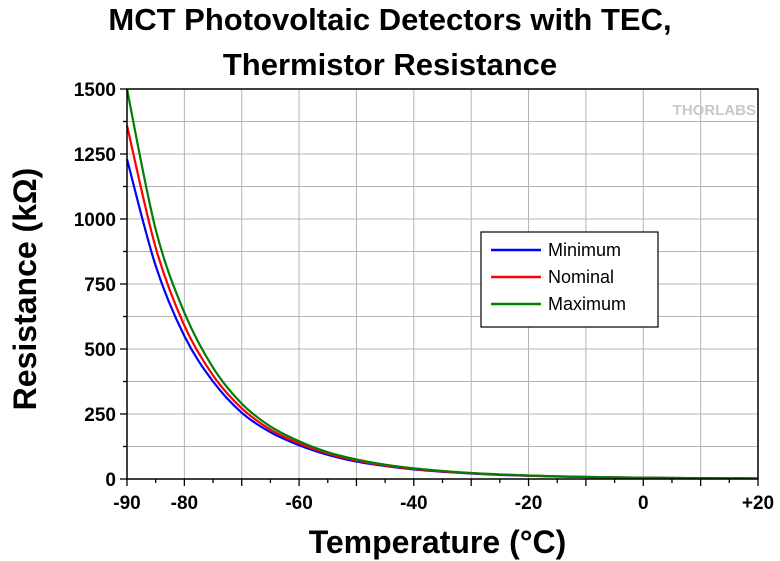 The width and height of the screenshot is (780, 561). What do you see at coordinates (413, 503) in the screenshot?
I see `x-tick-label: -40` at bounding box center [413, 503].